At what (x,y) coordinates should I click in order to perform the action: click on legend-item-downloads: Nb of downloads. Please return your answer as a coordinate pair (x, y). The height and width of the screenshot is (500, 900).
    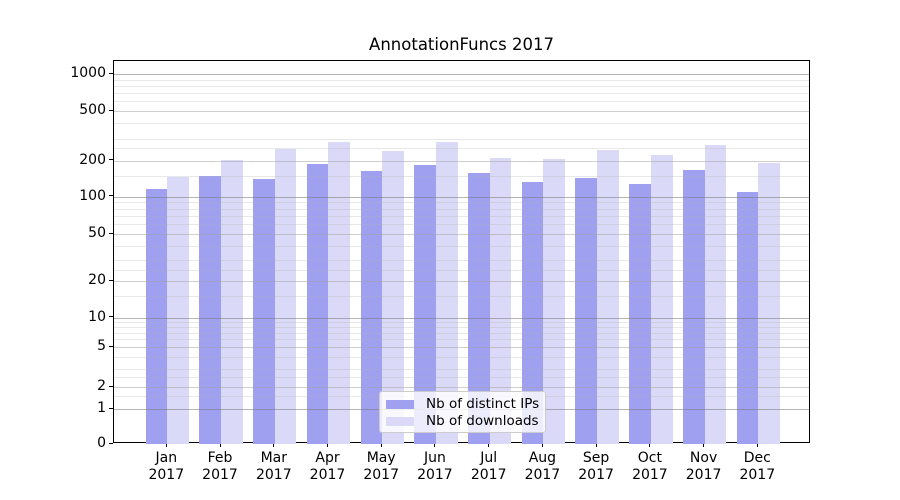
    Looking at the image, I should click on (462, 421).